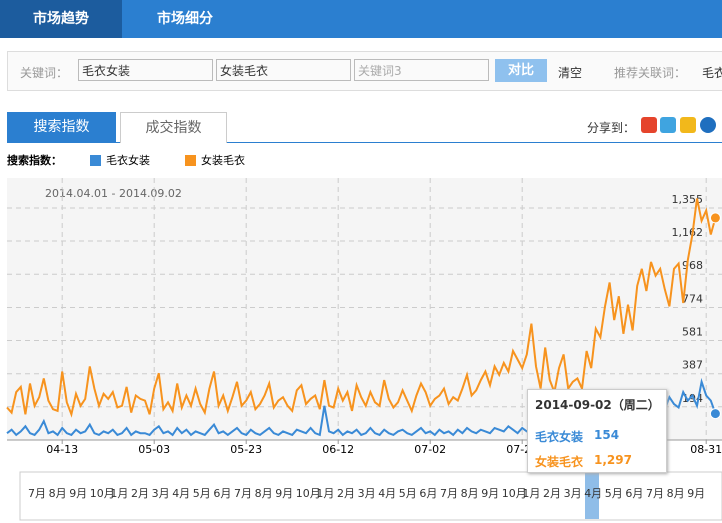  What do you see at coordinates (61, 127) in the screenshot?
I see `index-tab: 搜索指数` at bounding box center [61, 127].